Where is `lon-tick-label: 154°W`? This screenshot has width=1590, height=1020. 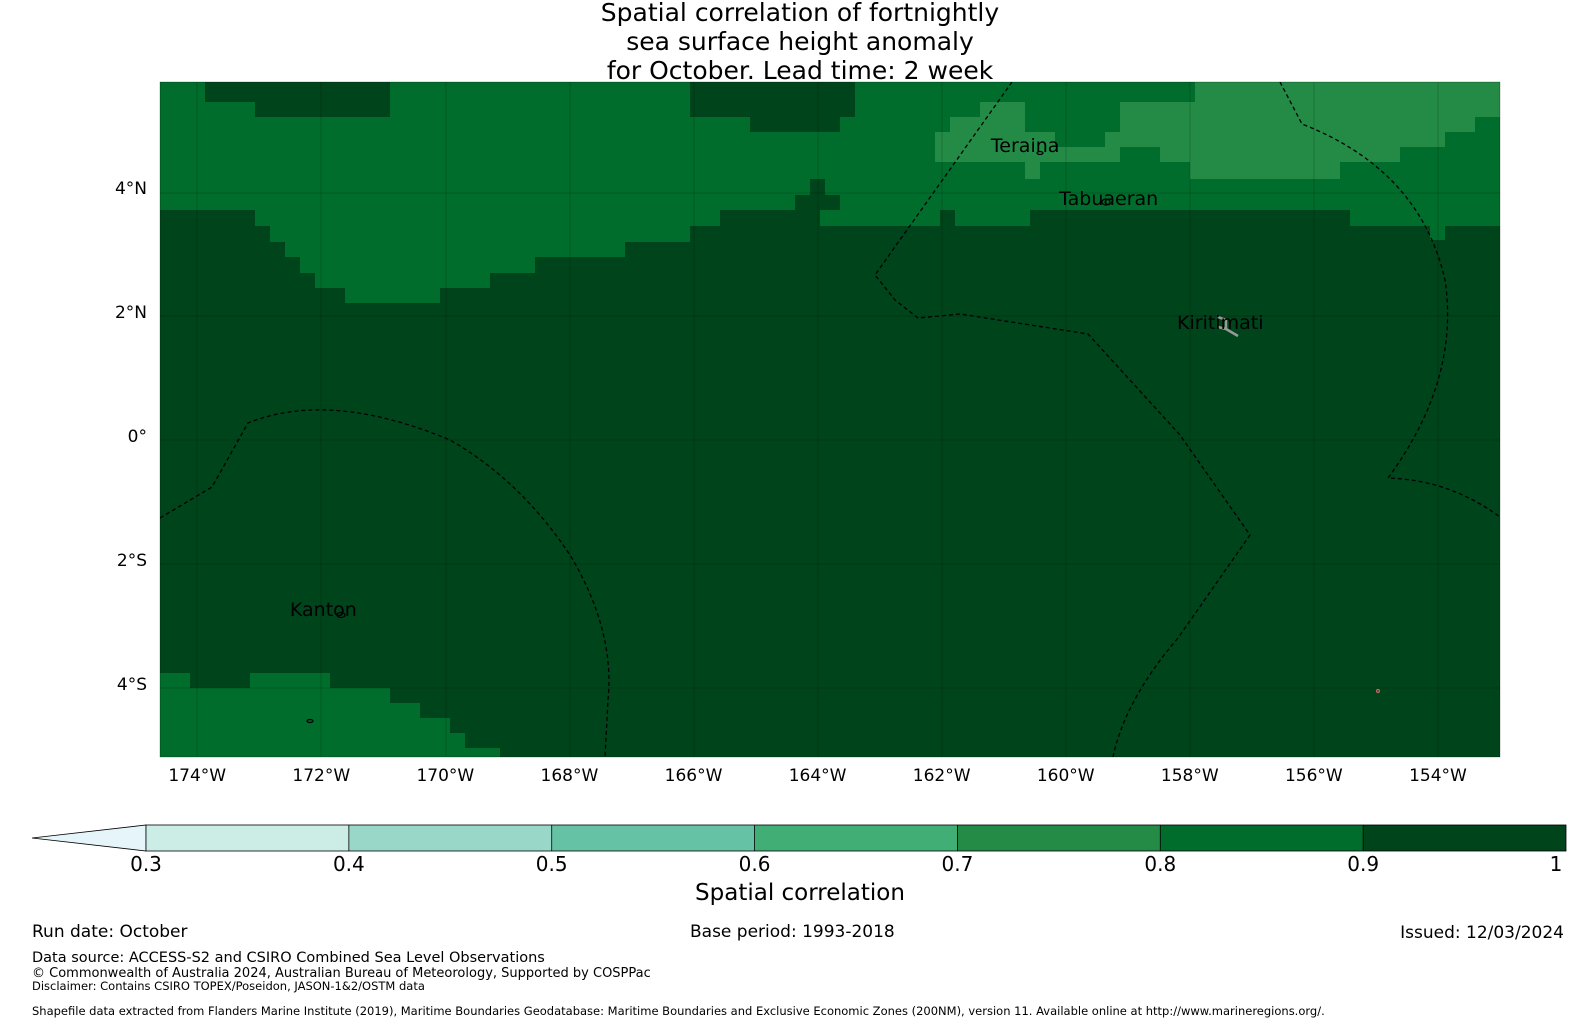
lon-tick-label: 154°W is located at coordinates (1438, 776).